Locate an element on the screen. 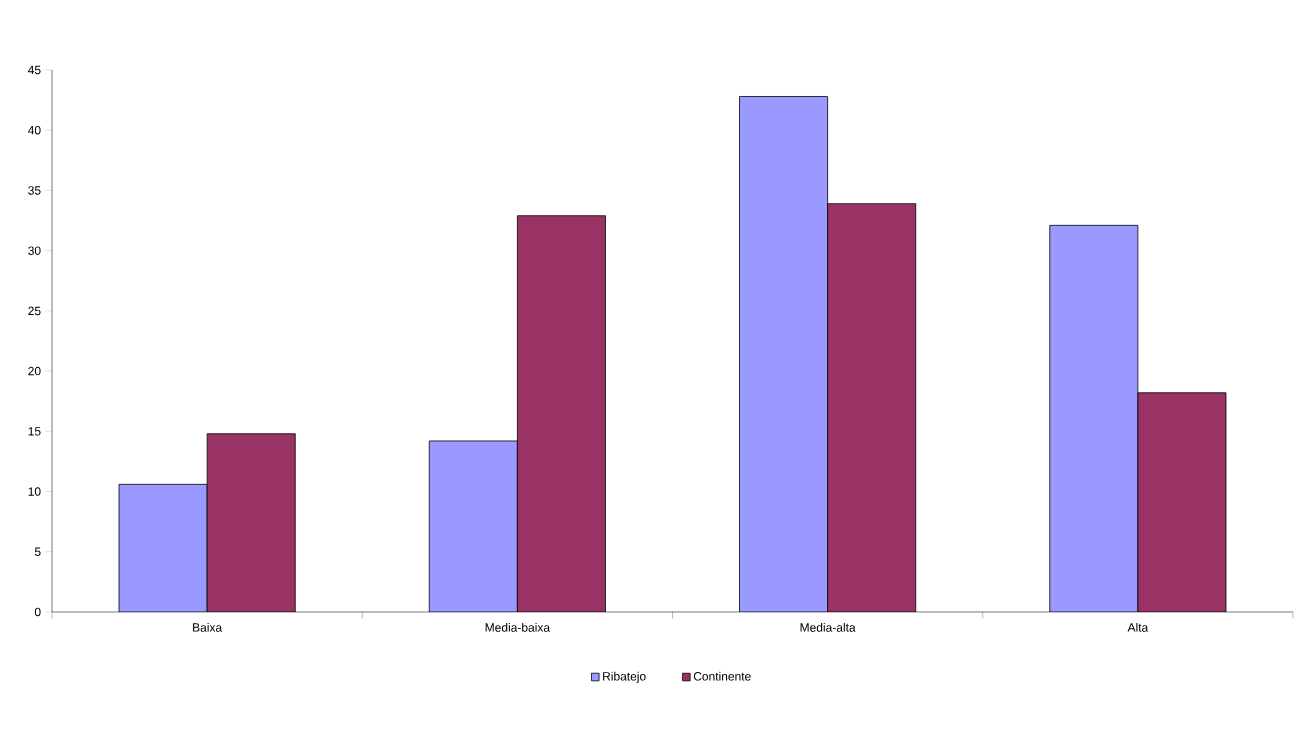 The width and height of the screenshot is (1299, 737). y-tick-label: 40 is located at coordinates (34, 130).